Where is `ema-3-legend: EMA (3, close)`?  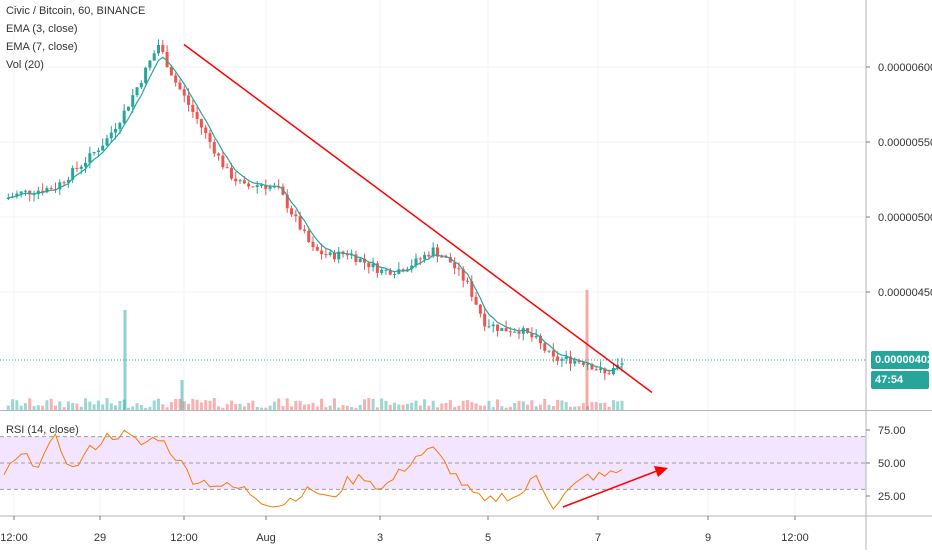 ema-3-legend: EMA (3, close) is located at coordinates (42, 29).